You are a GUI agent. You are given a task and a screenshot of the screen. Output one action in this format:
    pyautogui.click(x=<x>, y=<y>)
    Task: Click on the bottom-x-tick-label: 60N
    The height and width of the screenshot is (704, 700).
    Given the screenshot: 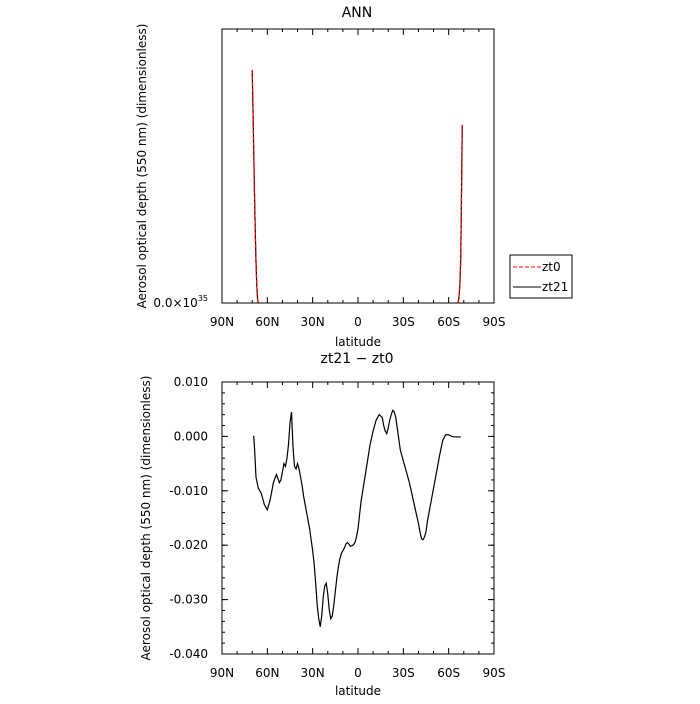 What is the action you would take?
    pyautogui.click(x=267, y=673)
    